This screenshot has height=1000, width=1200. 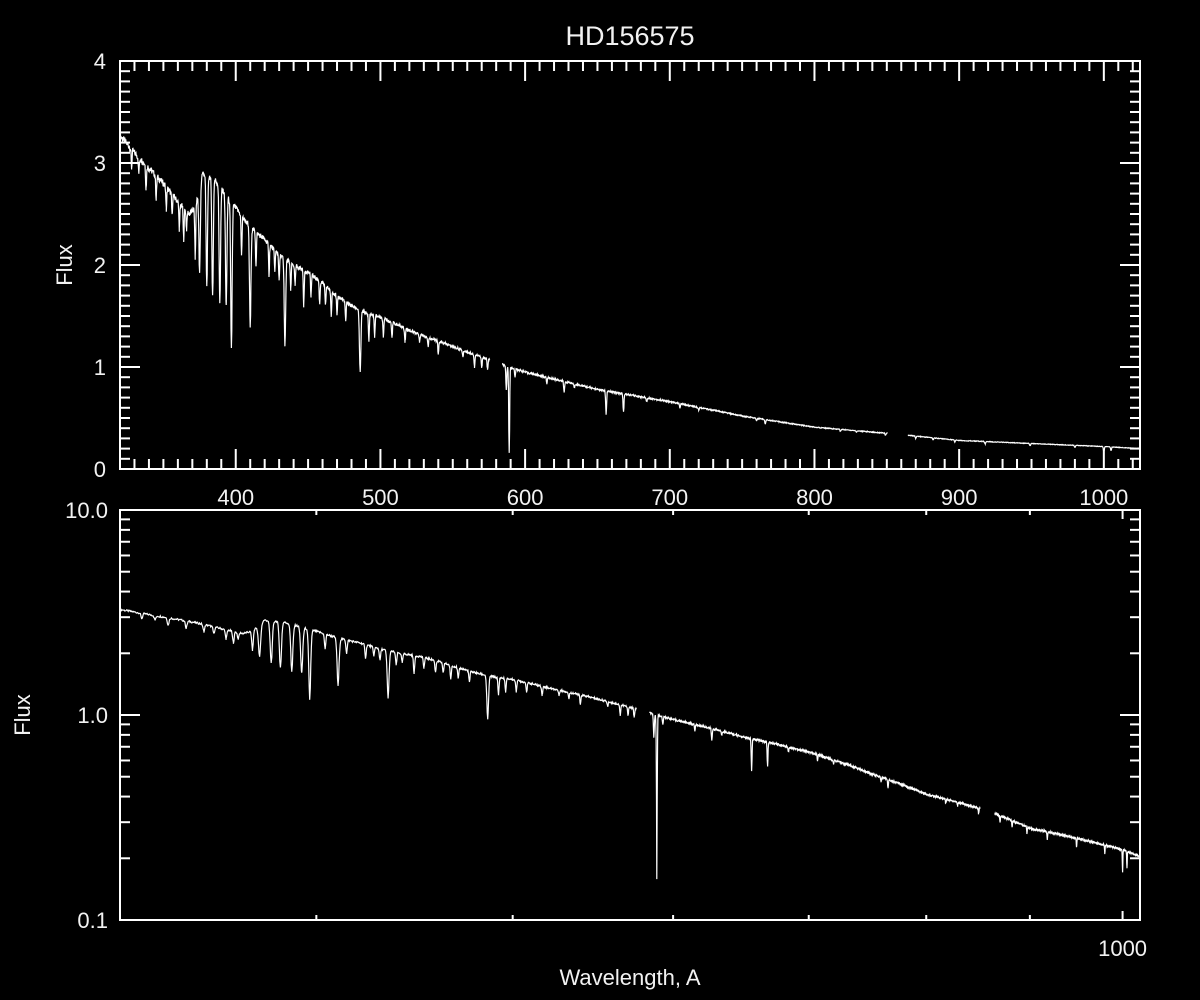 I want to click on x-tick-label: 800, so click(x=814, y=497).